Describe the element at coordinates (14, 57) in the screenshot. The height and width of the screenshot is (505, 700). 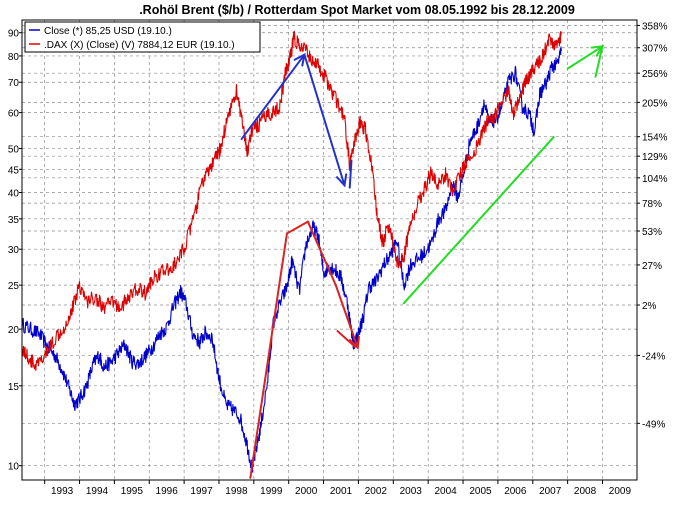
I see `y-left-tick-label: 80` at that location.